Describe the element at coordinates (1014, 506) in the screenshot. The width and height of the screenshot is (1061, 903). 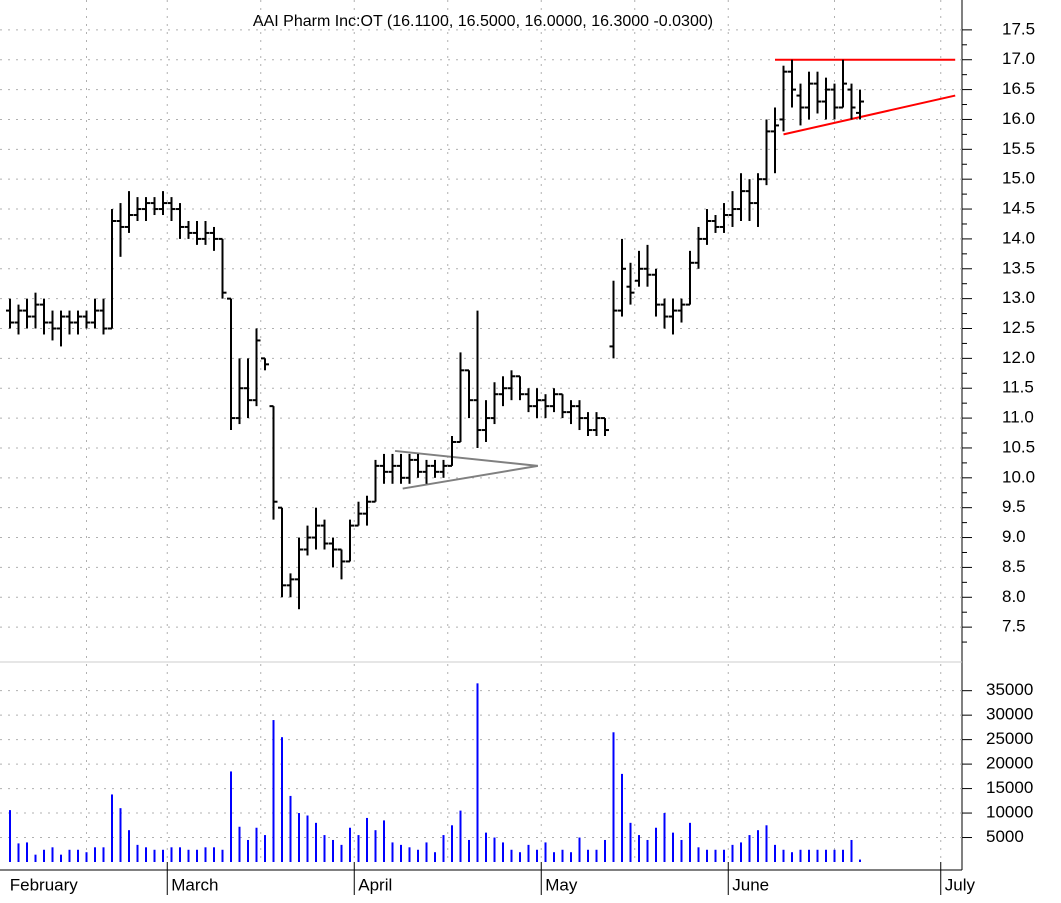
I see `y-tick-label: 9.5` at that location.